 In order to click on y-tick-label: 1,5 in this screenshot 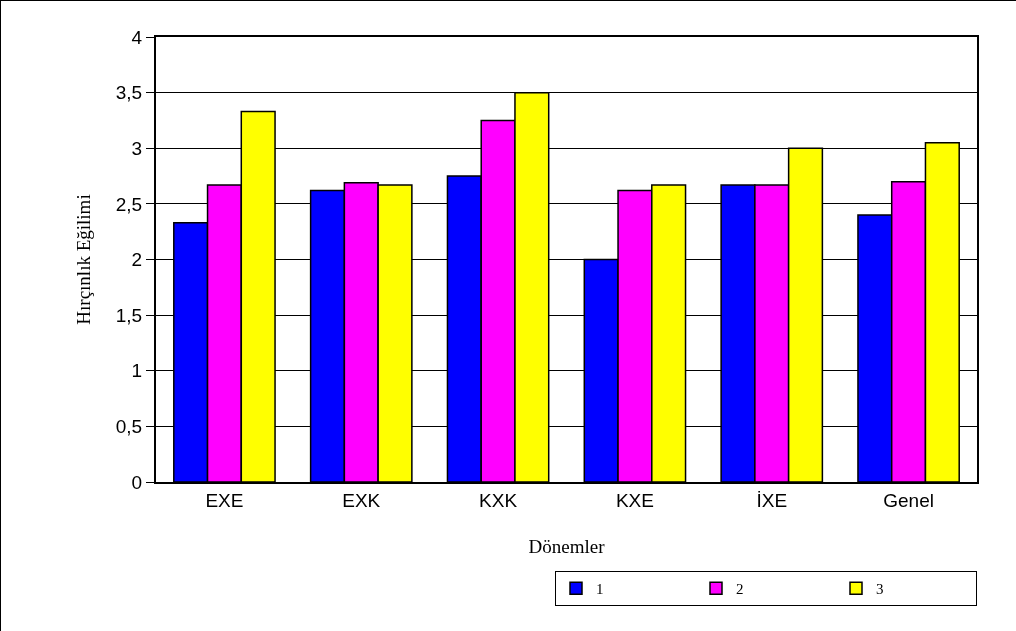, I will do `click(129, 315)`.